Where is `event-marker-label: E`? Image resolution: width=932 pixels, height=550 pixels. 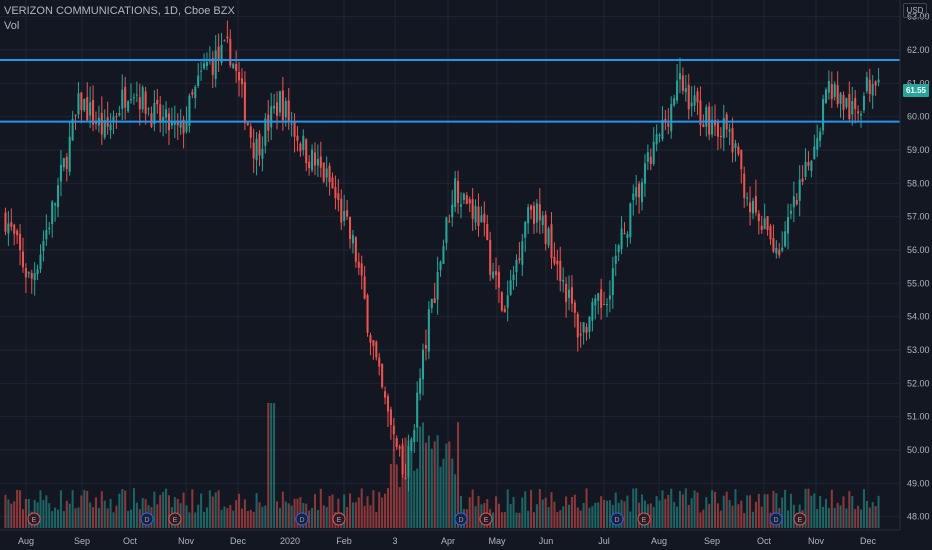 event-marker-label: E is located at coordinates (34, 520).